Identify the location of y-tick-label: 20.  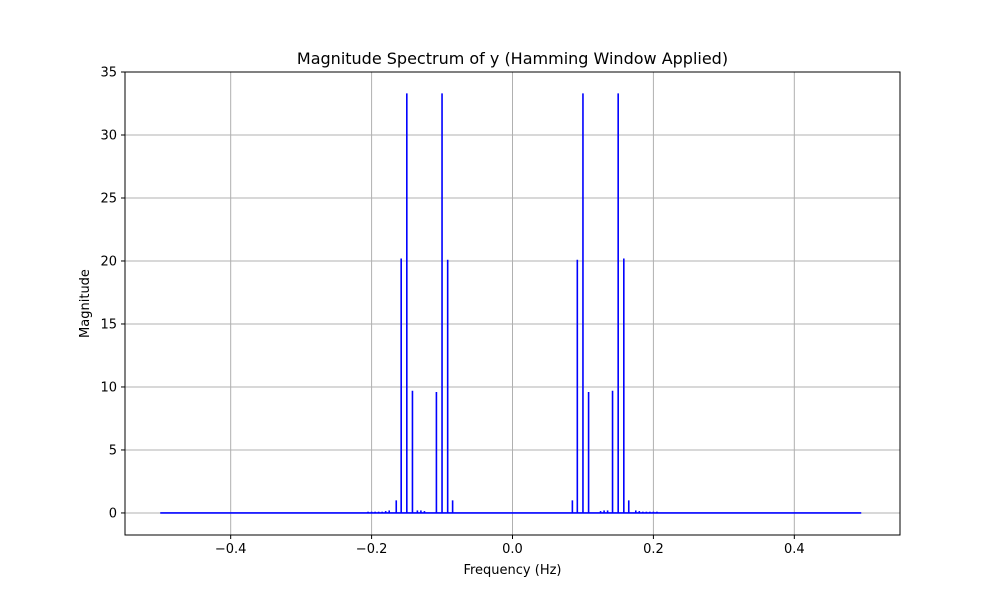
(108, 261).